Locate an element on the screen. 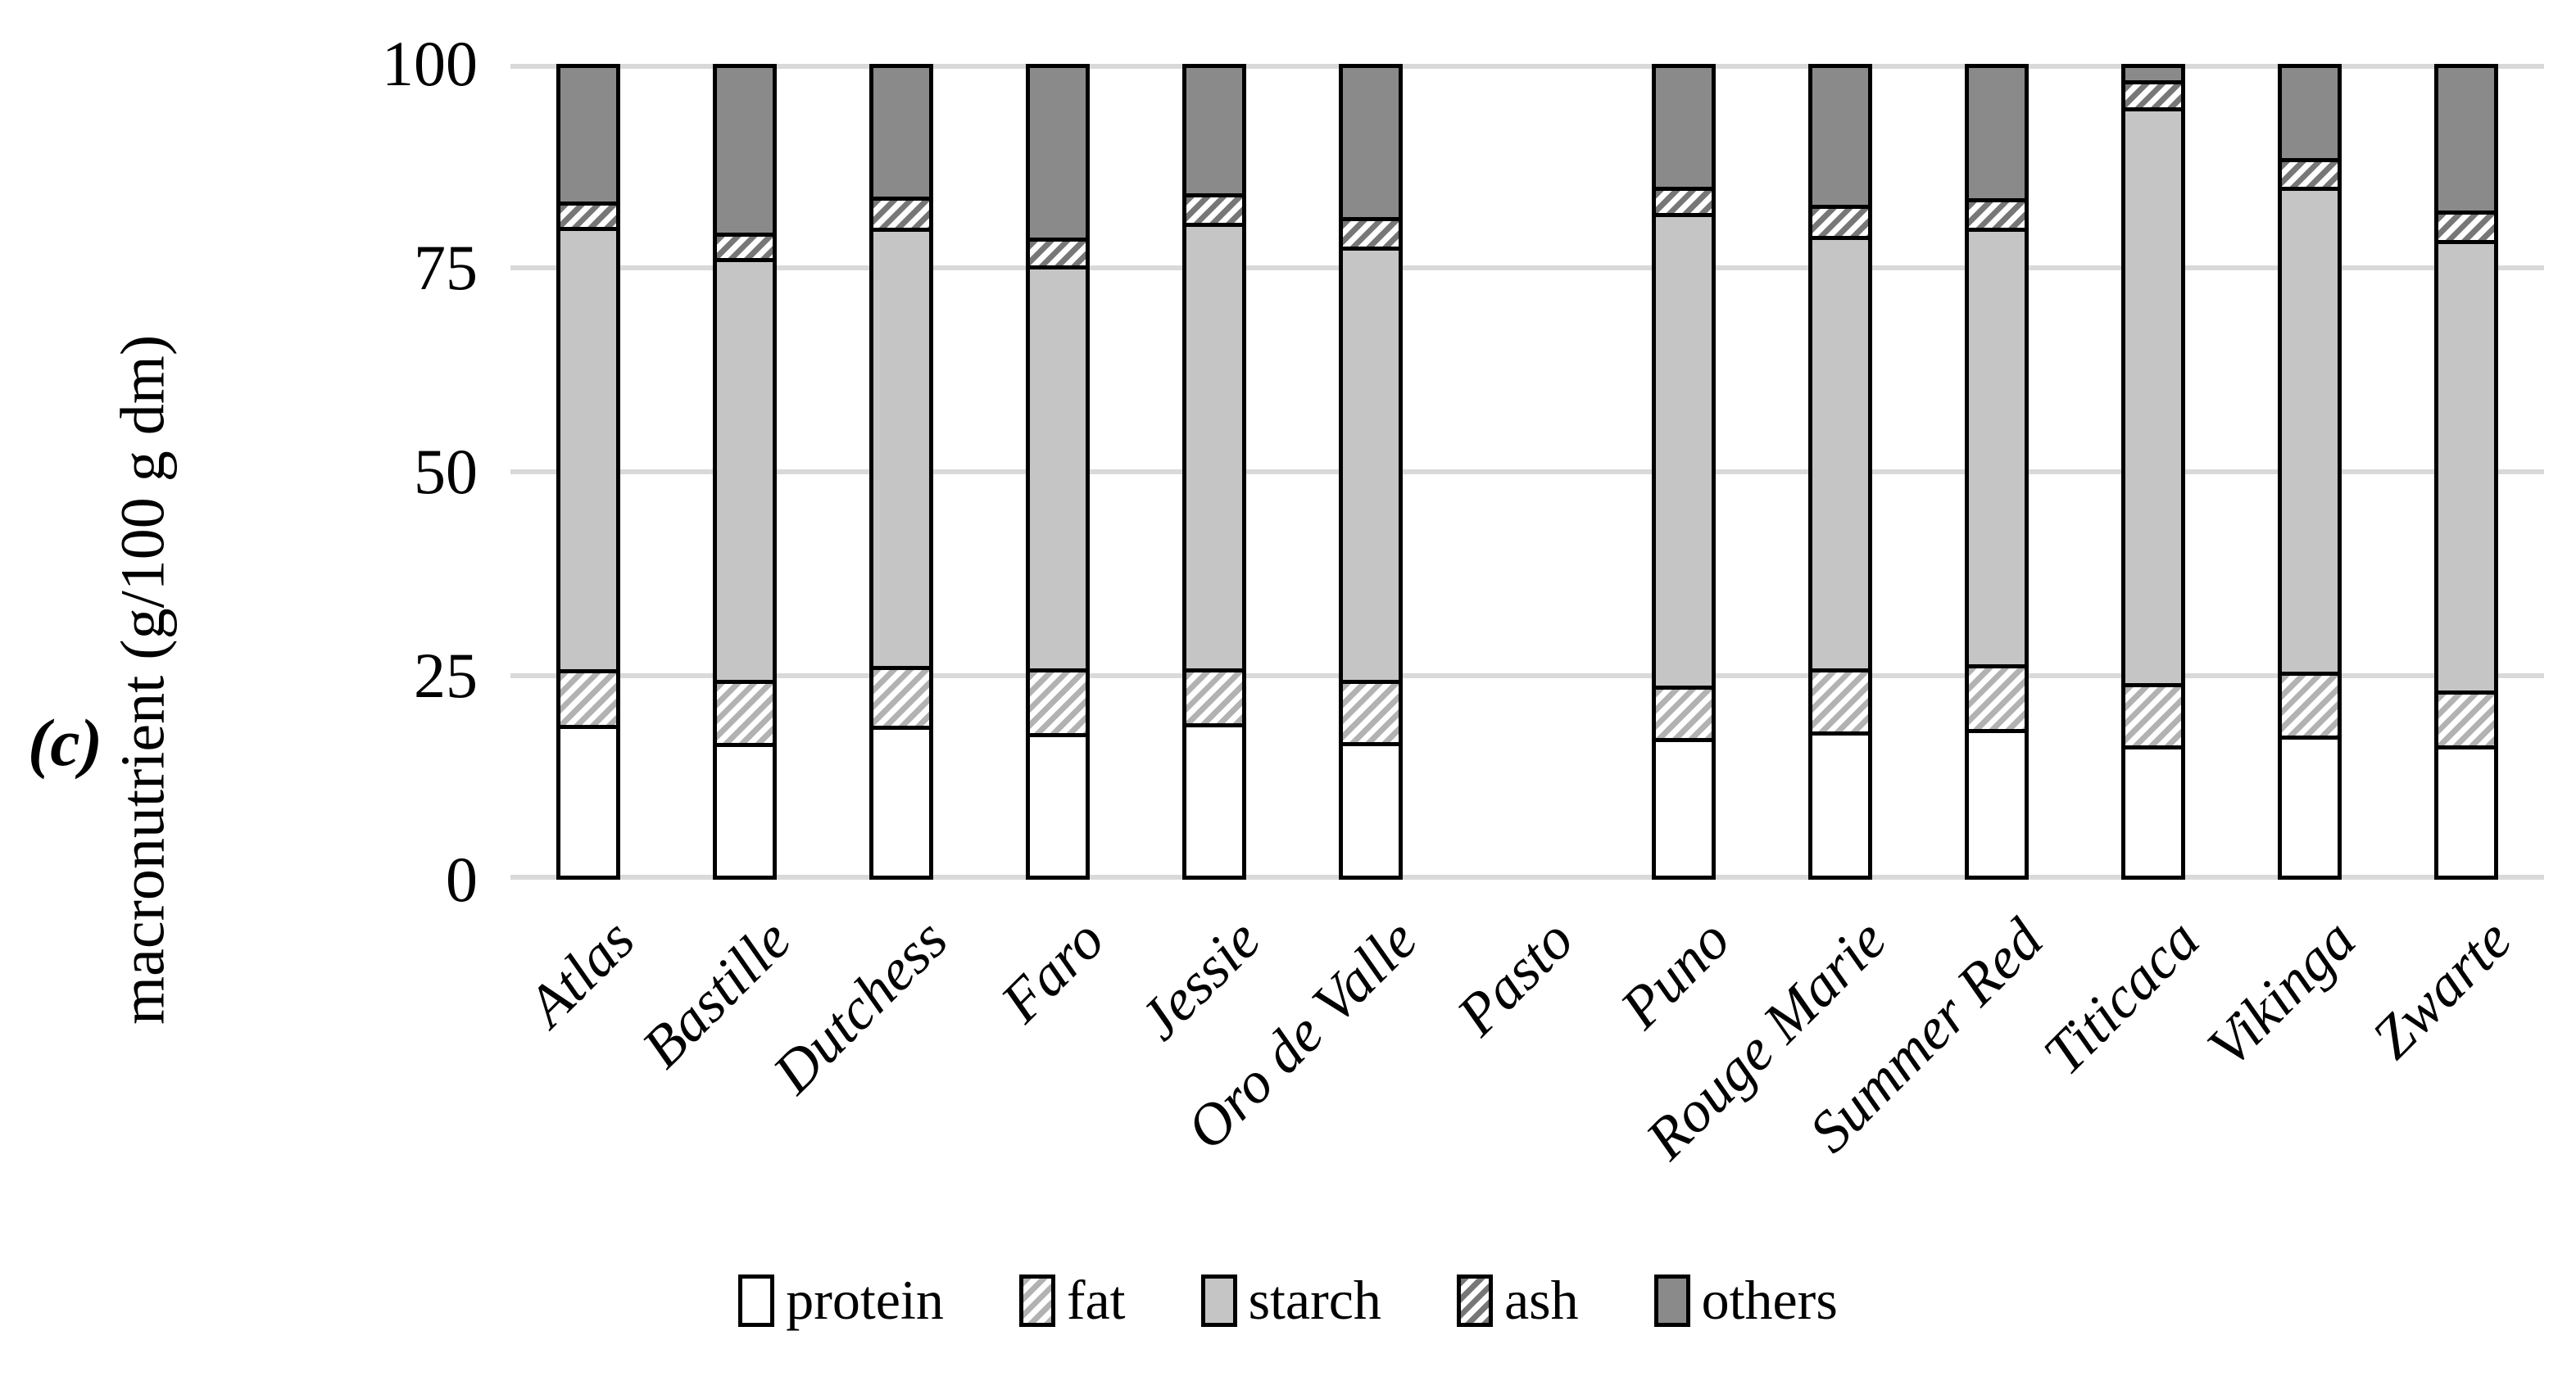  legend-swatch-protein is located at coordinates (756, 1300).